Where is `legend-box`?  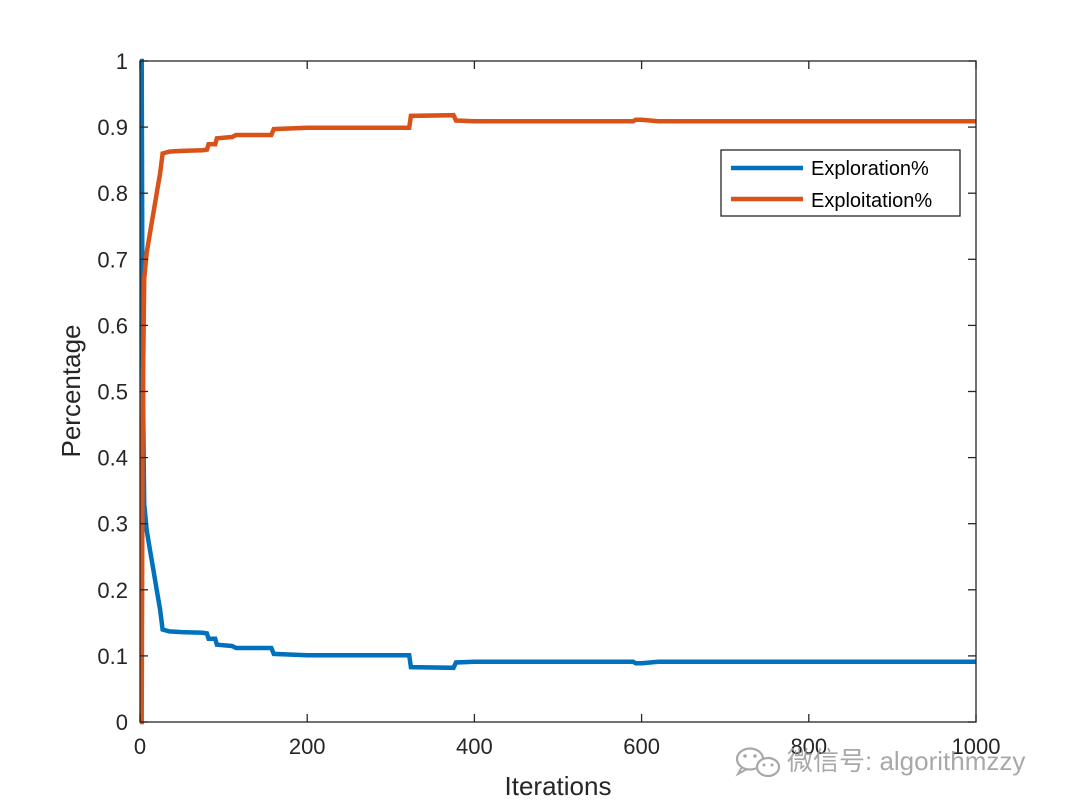
legend-box is located at coordinates (840, 183).